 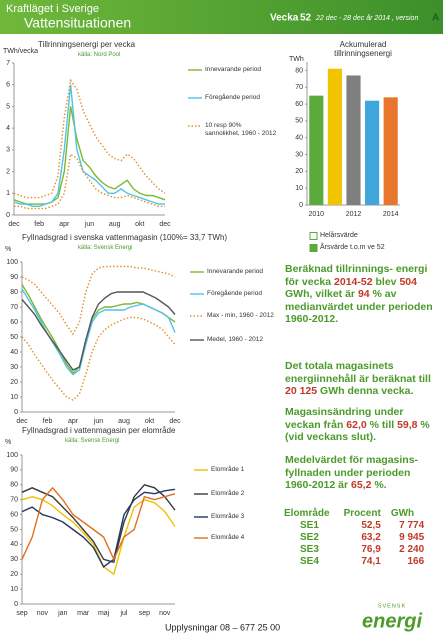 What do you see at coordinates (317, 214) in the screenshot?
I see `x-tick-label: 2010` at bounding box center [317, 214].